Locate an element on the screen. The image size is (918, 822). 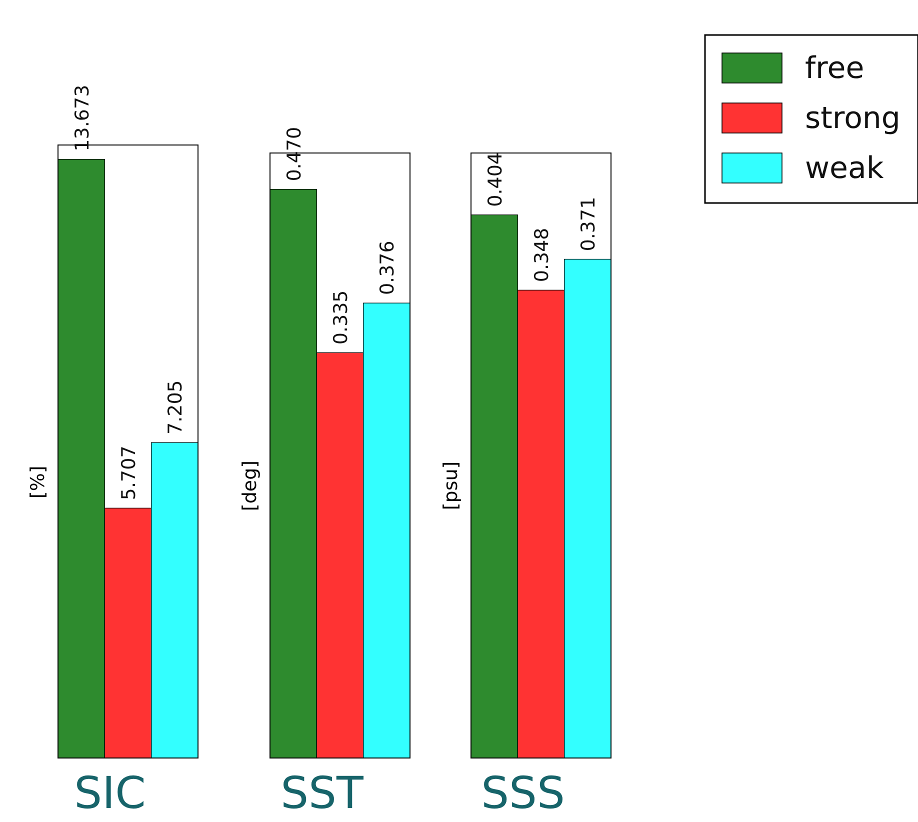
data-label: 7.205 is located at coordinates (175, 407).